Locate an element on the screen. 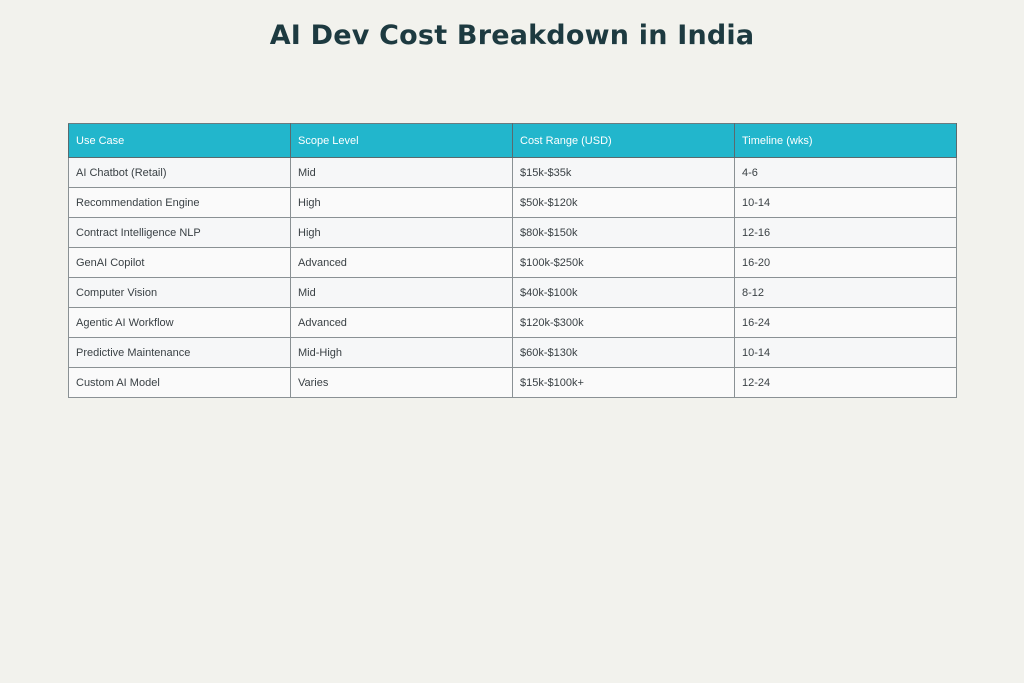 Image resolution: width=1024 pixels, height=683 pixels. cell-timeline: 8-12 is located at coordinates (845, 292).